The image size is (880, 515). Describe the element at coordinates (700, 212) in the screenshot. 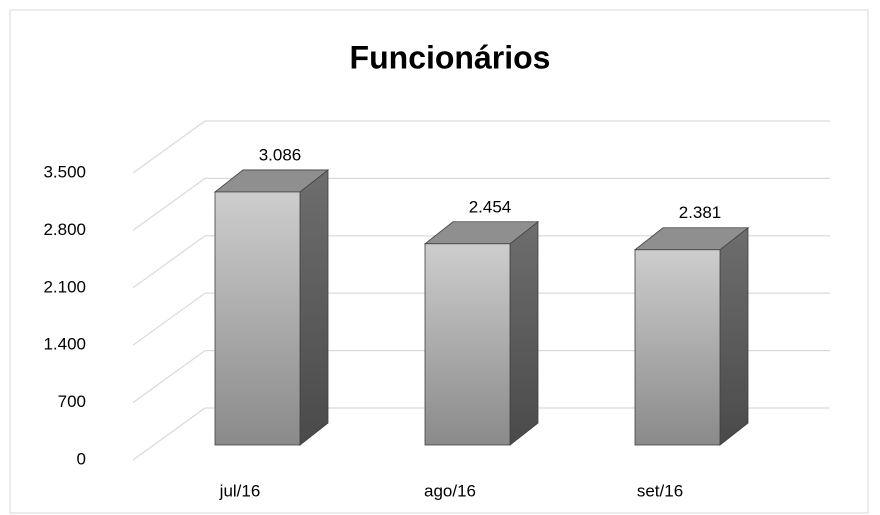

I see `data-label: 2.381` at that location.